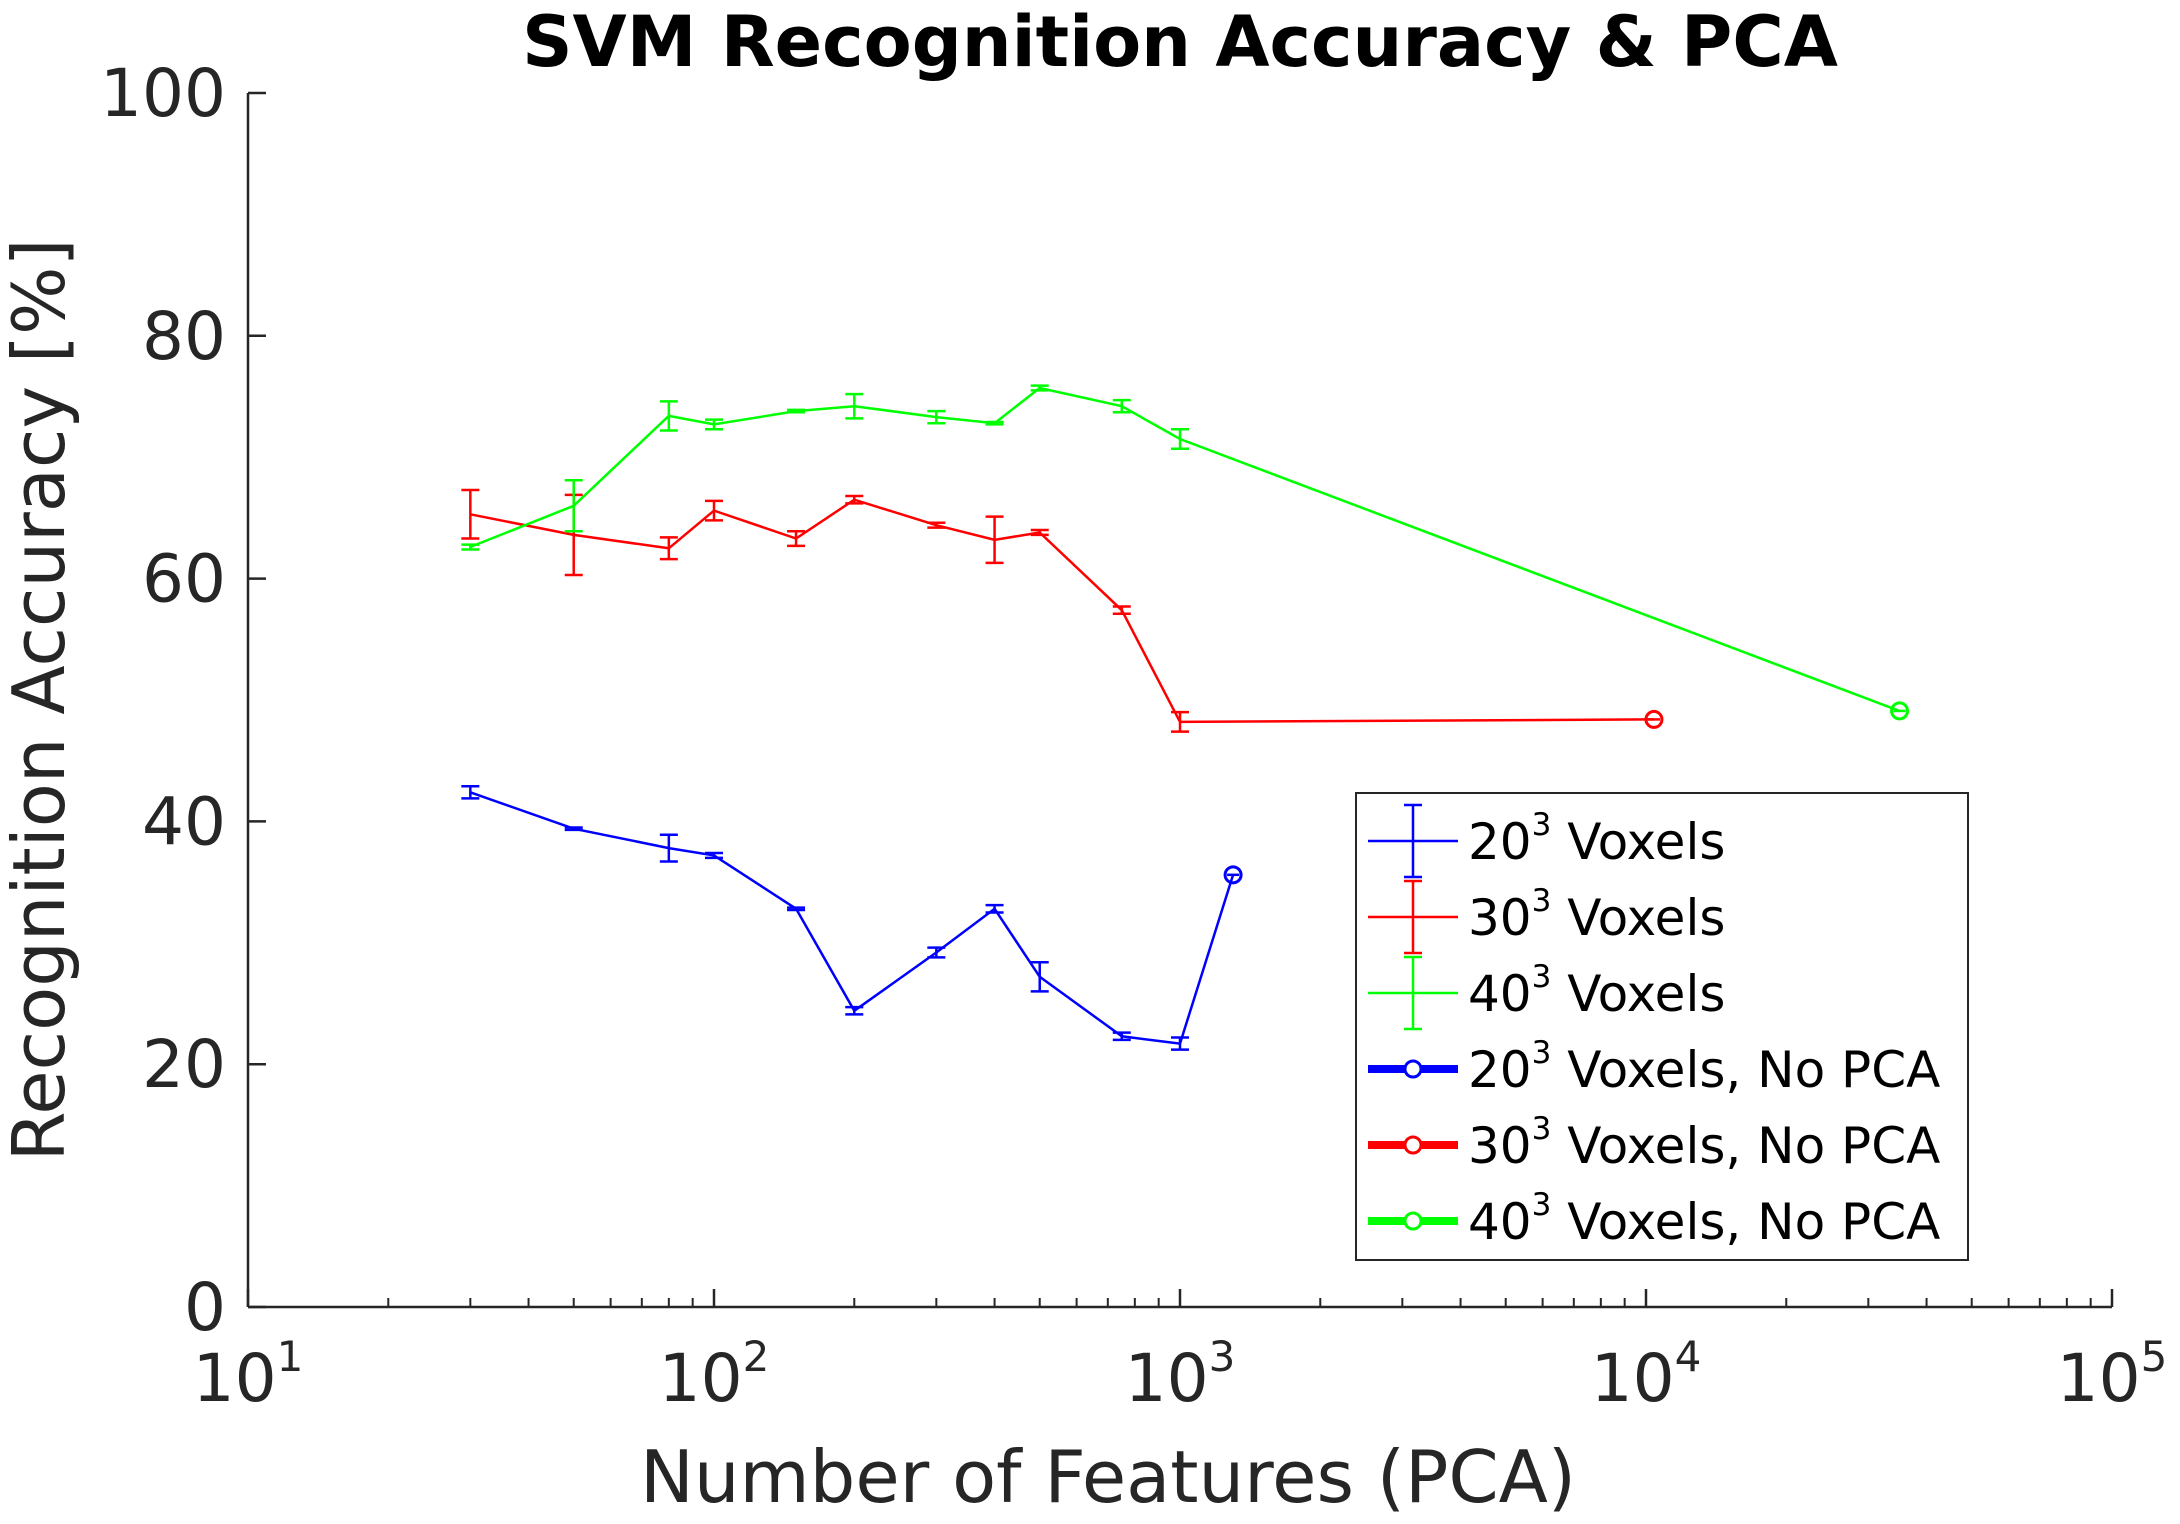 The width and height of the screenshot is (2180, 1524). I want to click on x-tick-label: 10³, so click(1180, 1374).